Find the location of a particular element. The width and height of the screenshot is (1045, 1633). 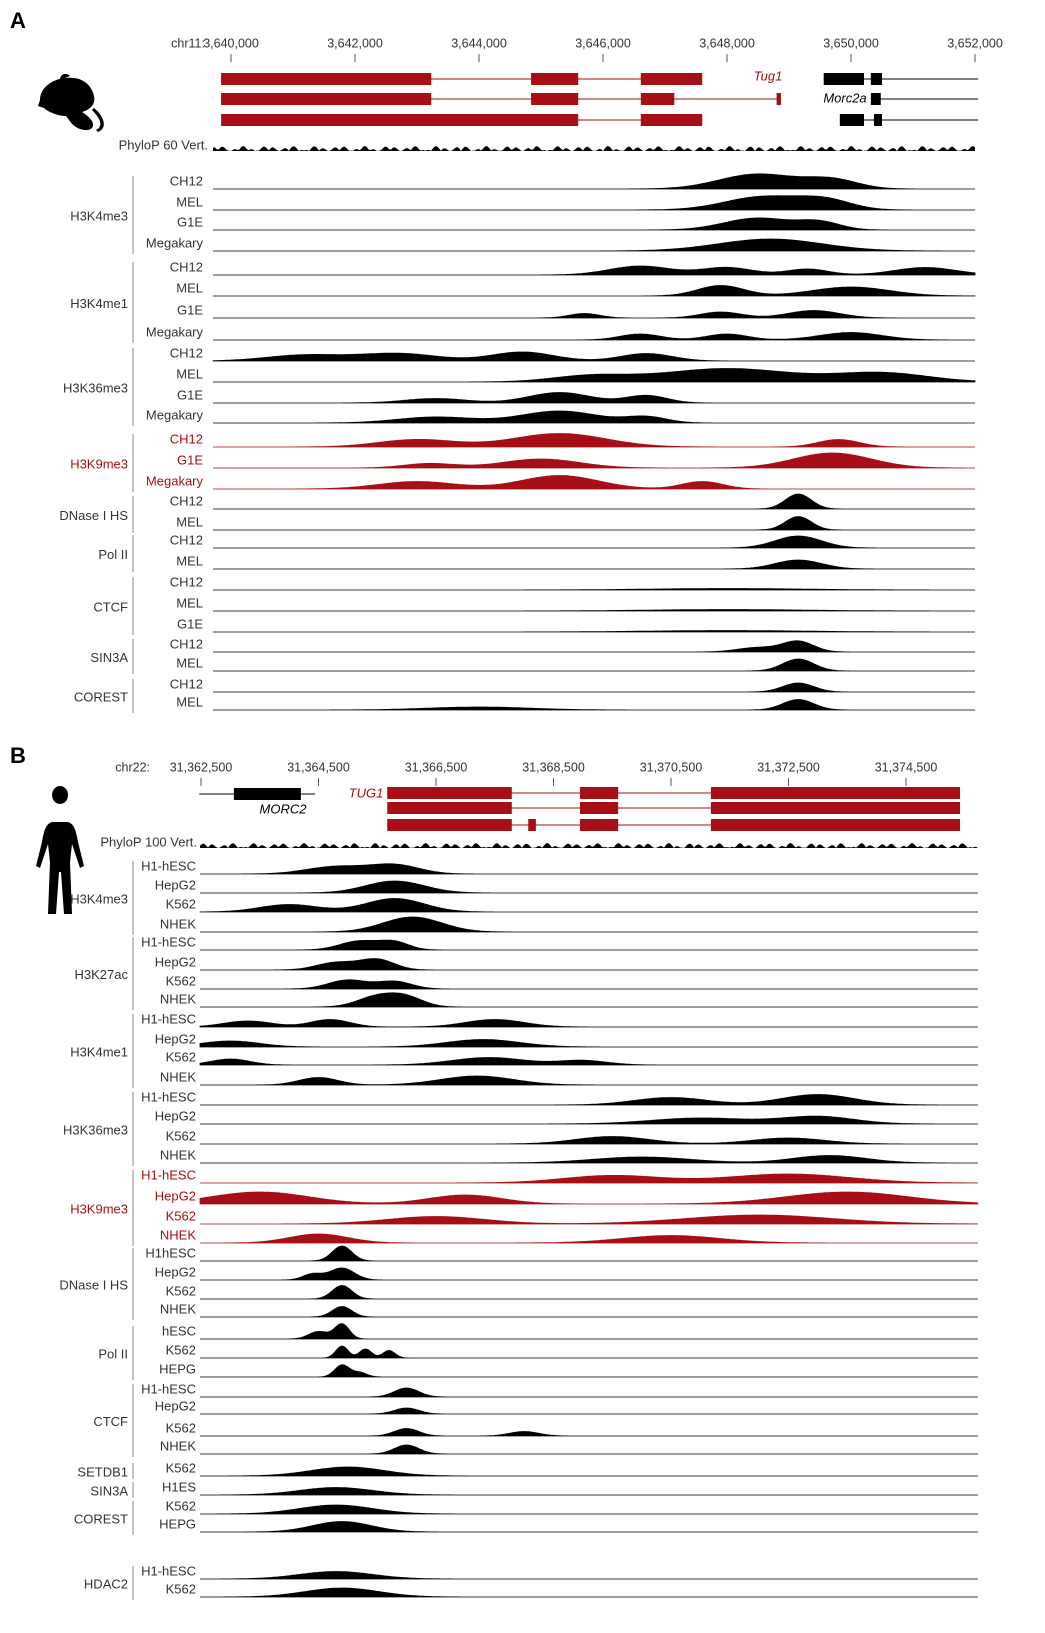

track-label: H1ES is located at coordinates (179, 1486).